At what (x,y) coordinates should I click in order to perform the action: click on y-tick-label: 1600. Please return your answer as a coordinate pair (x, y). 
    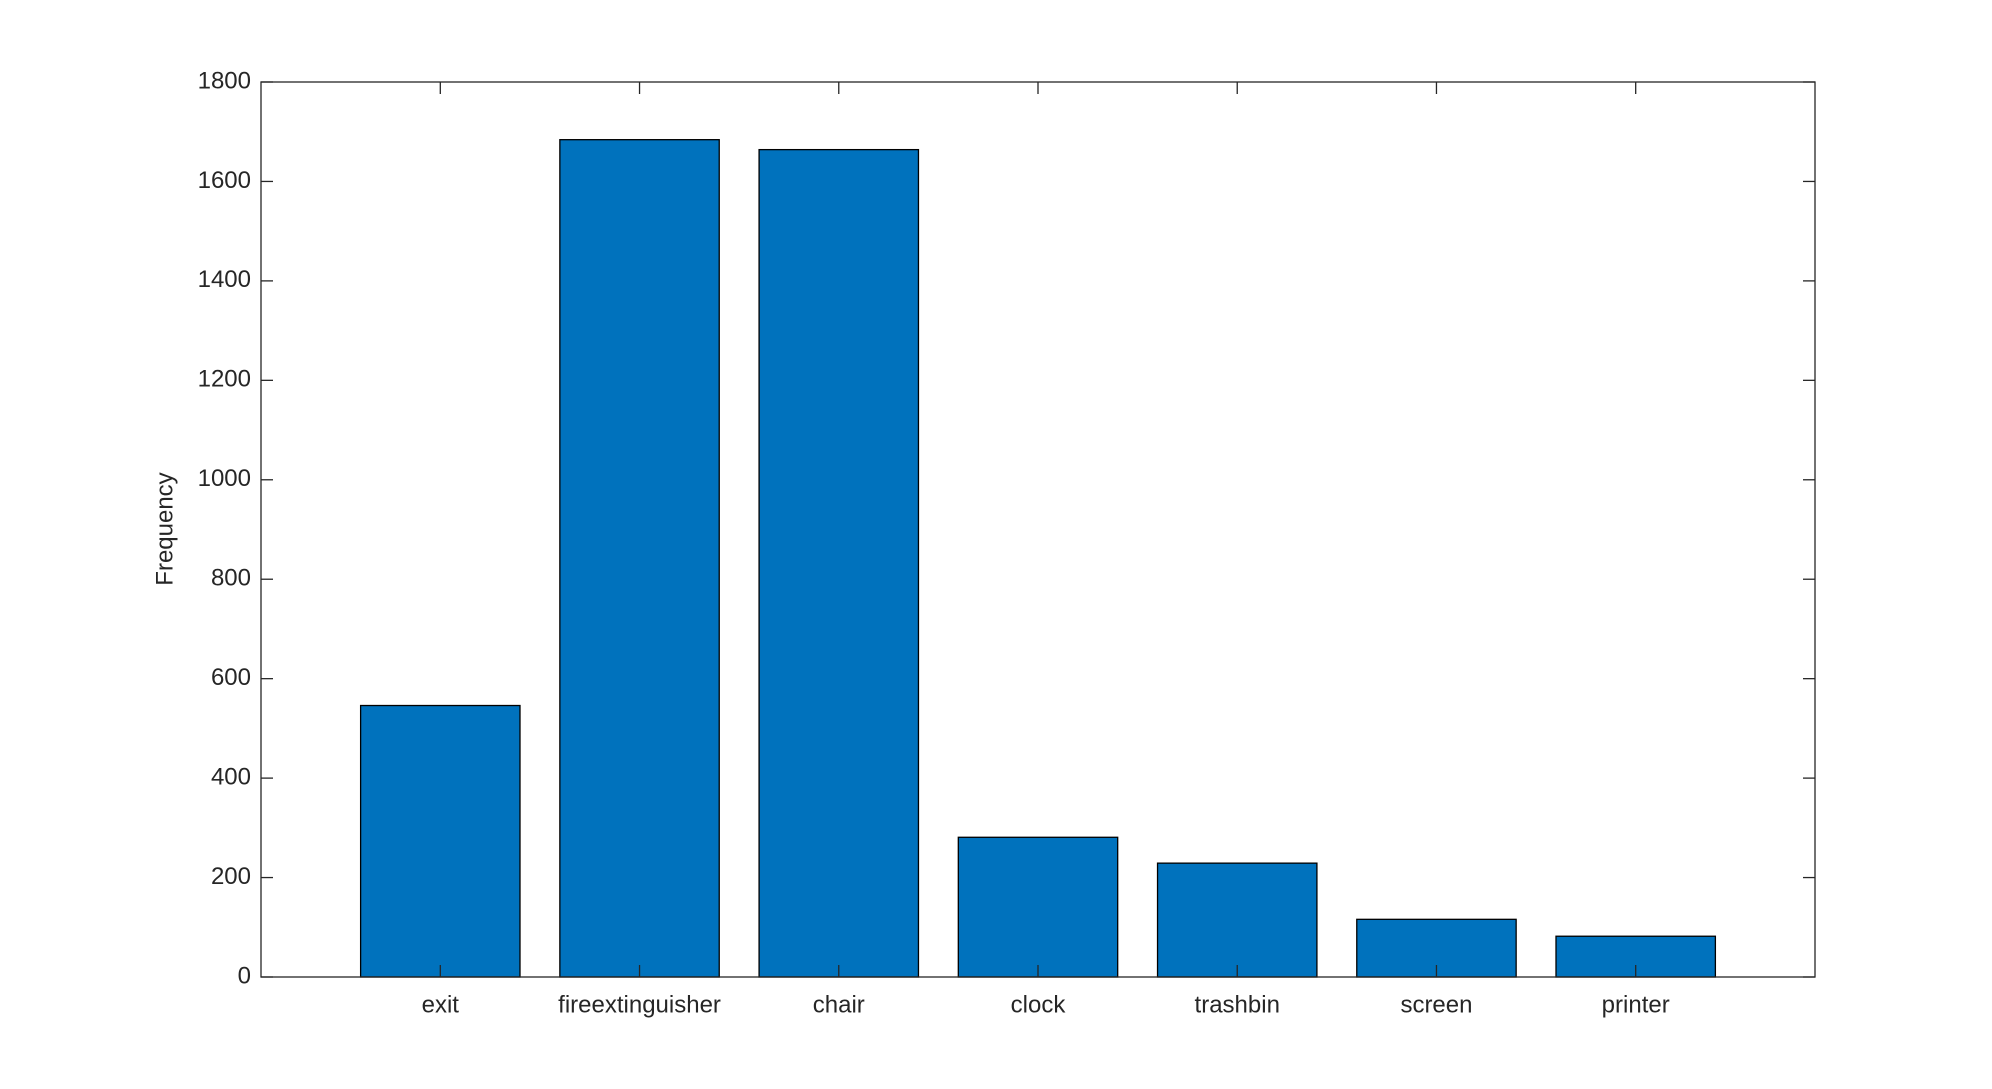
    Looking at the image, I should click on (224, 180).